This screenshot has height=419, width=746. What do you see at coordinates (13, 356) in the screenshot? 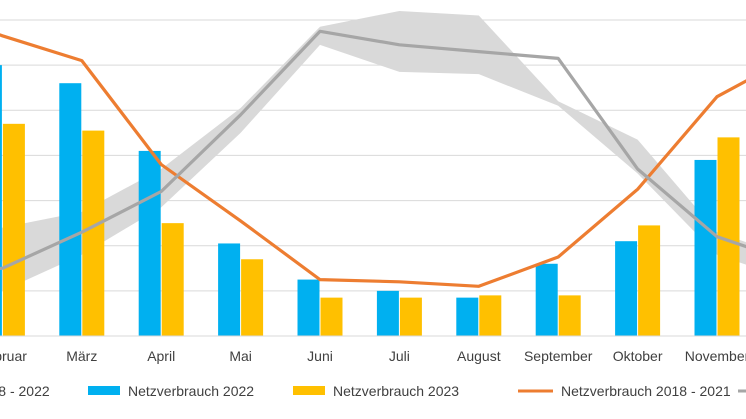
I see `x-tick-label-februar: Februar` at bounding box center [13, 356].